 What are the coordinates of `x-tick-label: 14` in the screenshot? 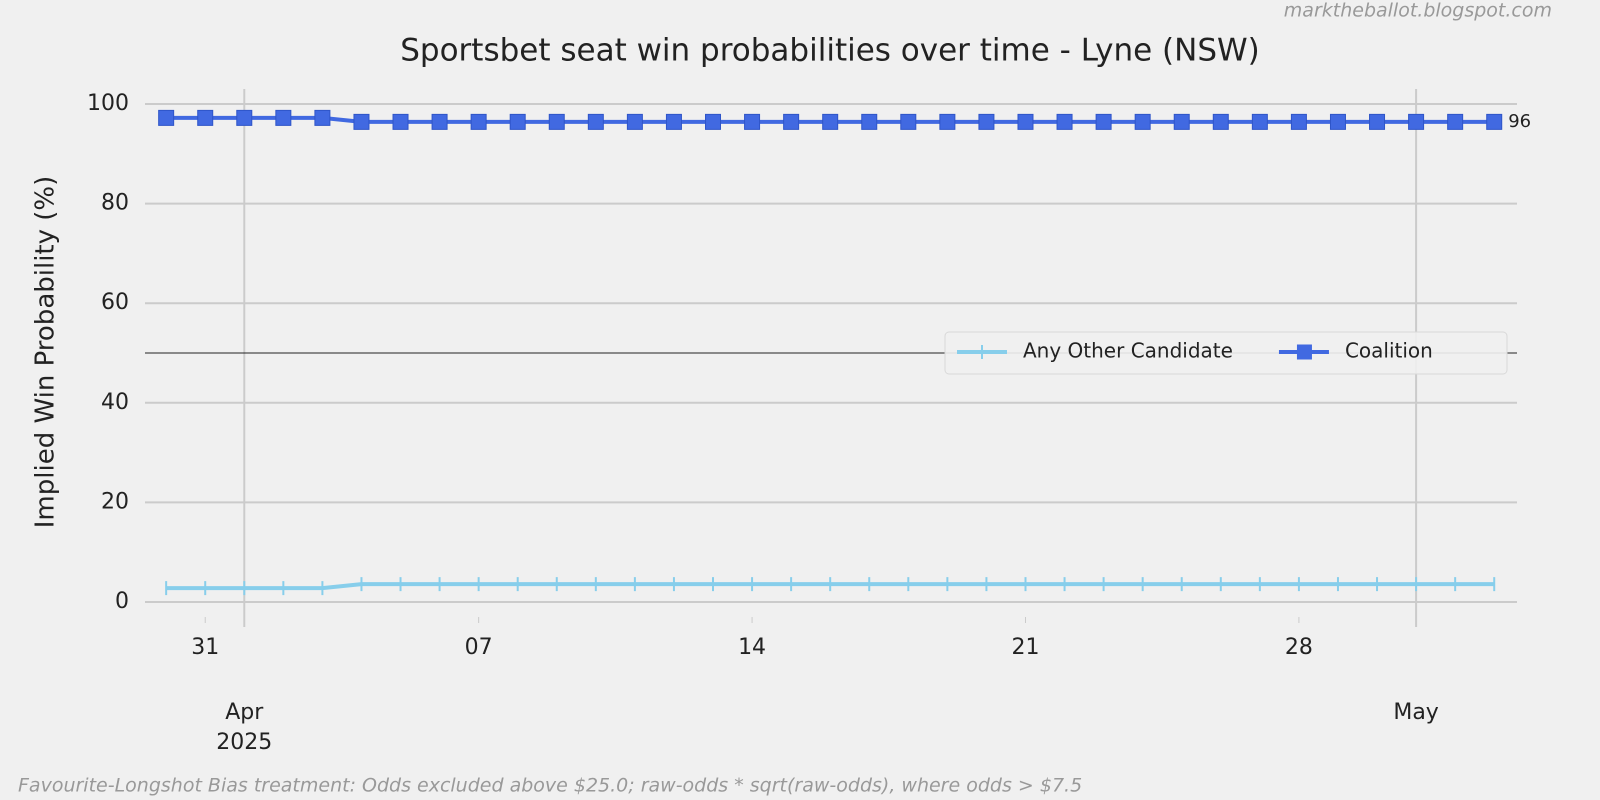 It's located at (752, 647).